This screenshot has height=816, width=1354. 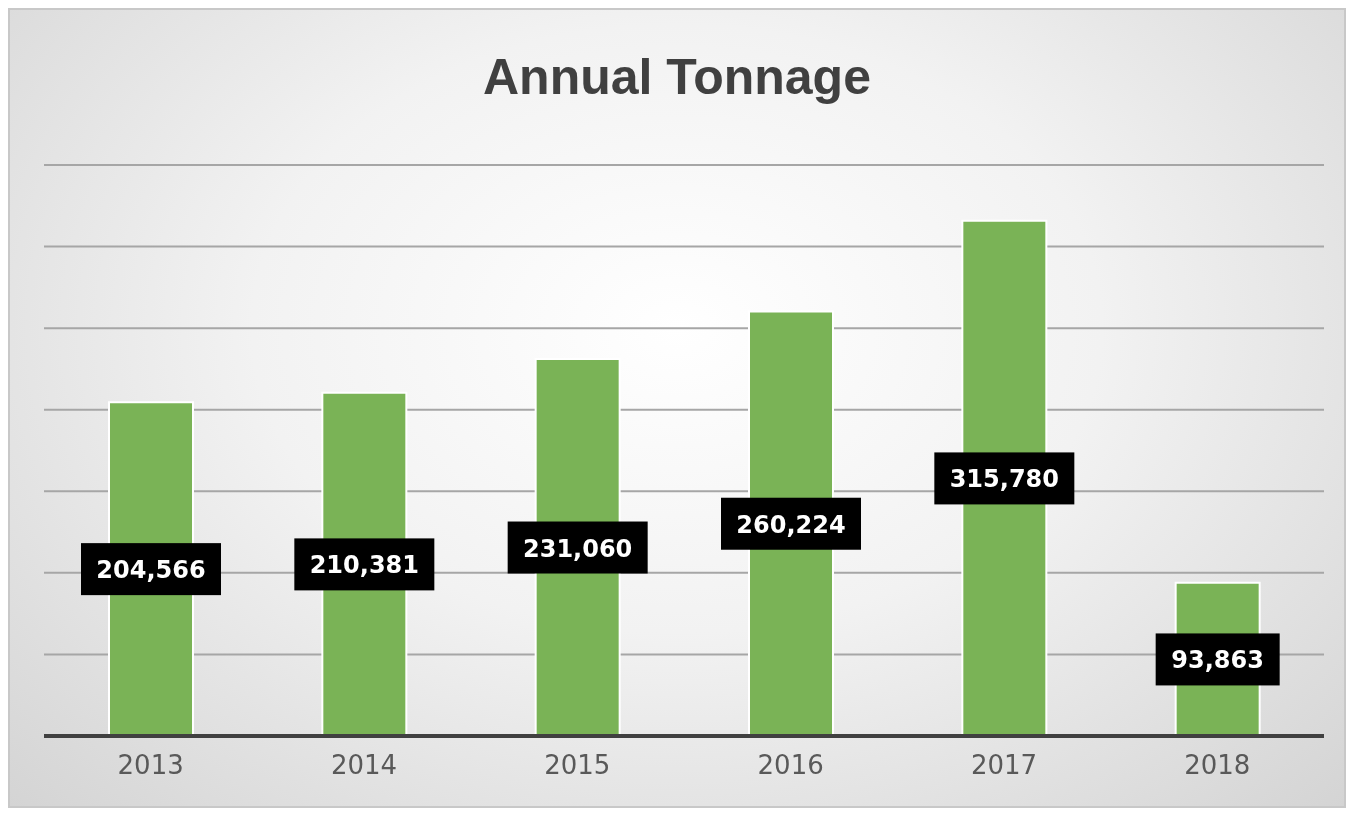 What do you see at coordinates (151, 570) in the screenshot?
I see `data-label: 204,566` at bounding box center [151, 570].